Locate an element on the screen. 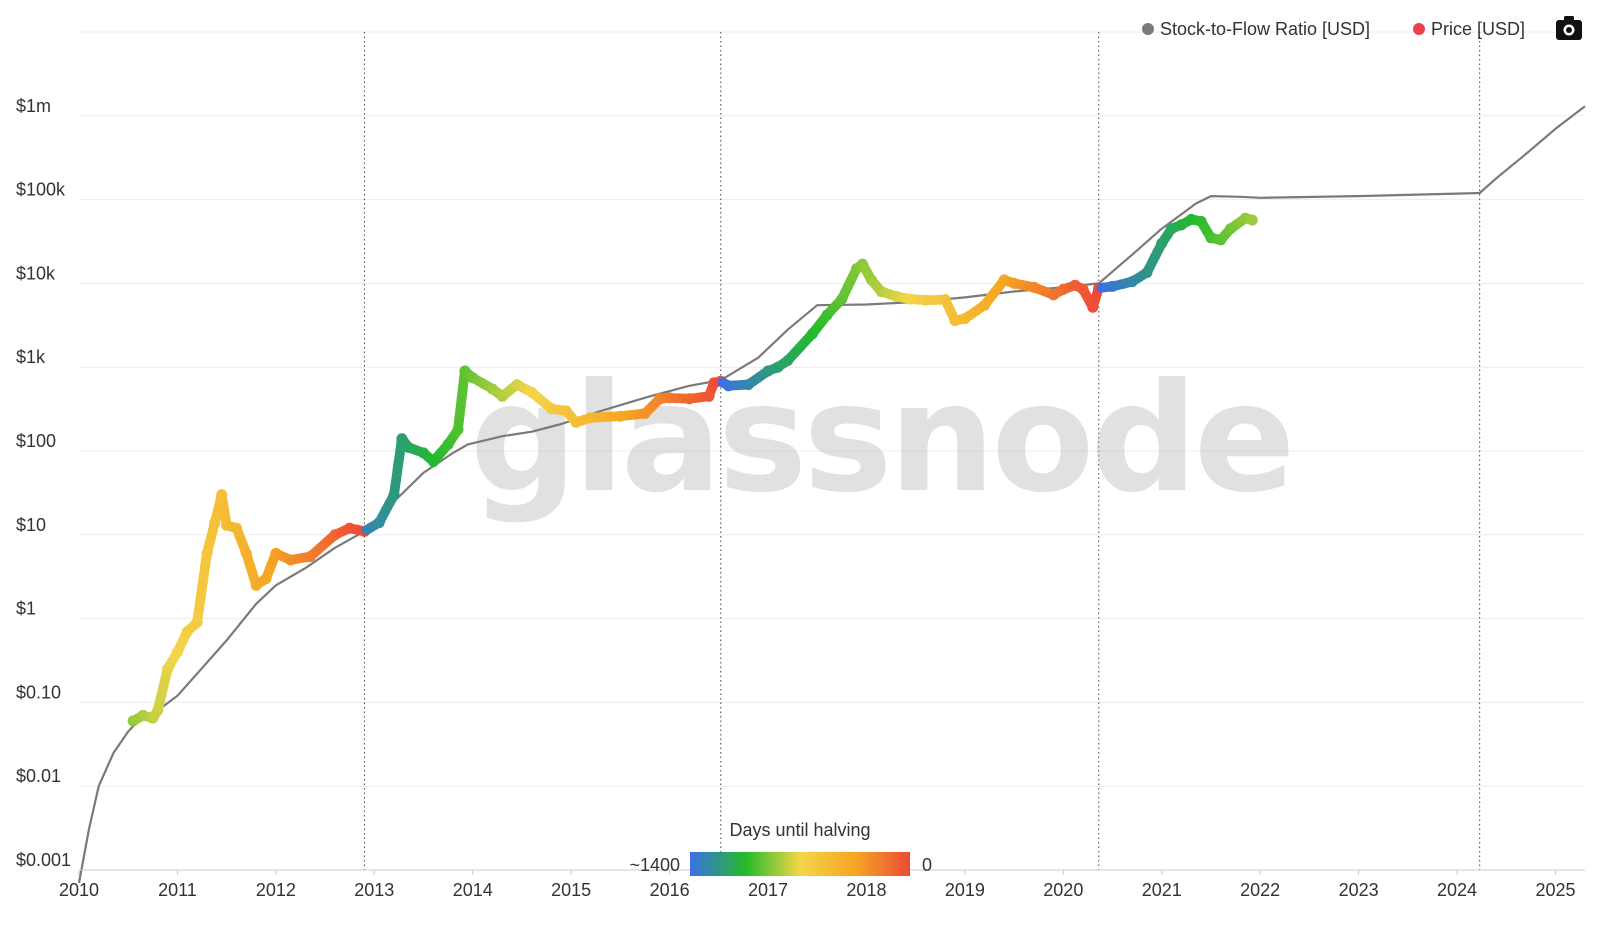 Image resolution: width=1600 pixels, height=926 pixels. y-tick-label: $100 is located at coordinates (36, 441).